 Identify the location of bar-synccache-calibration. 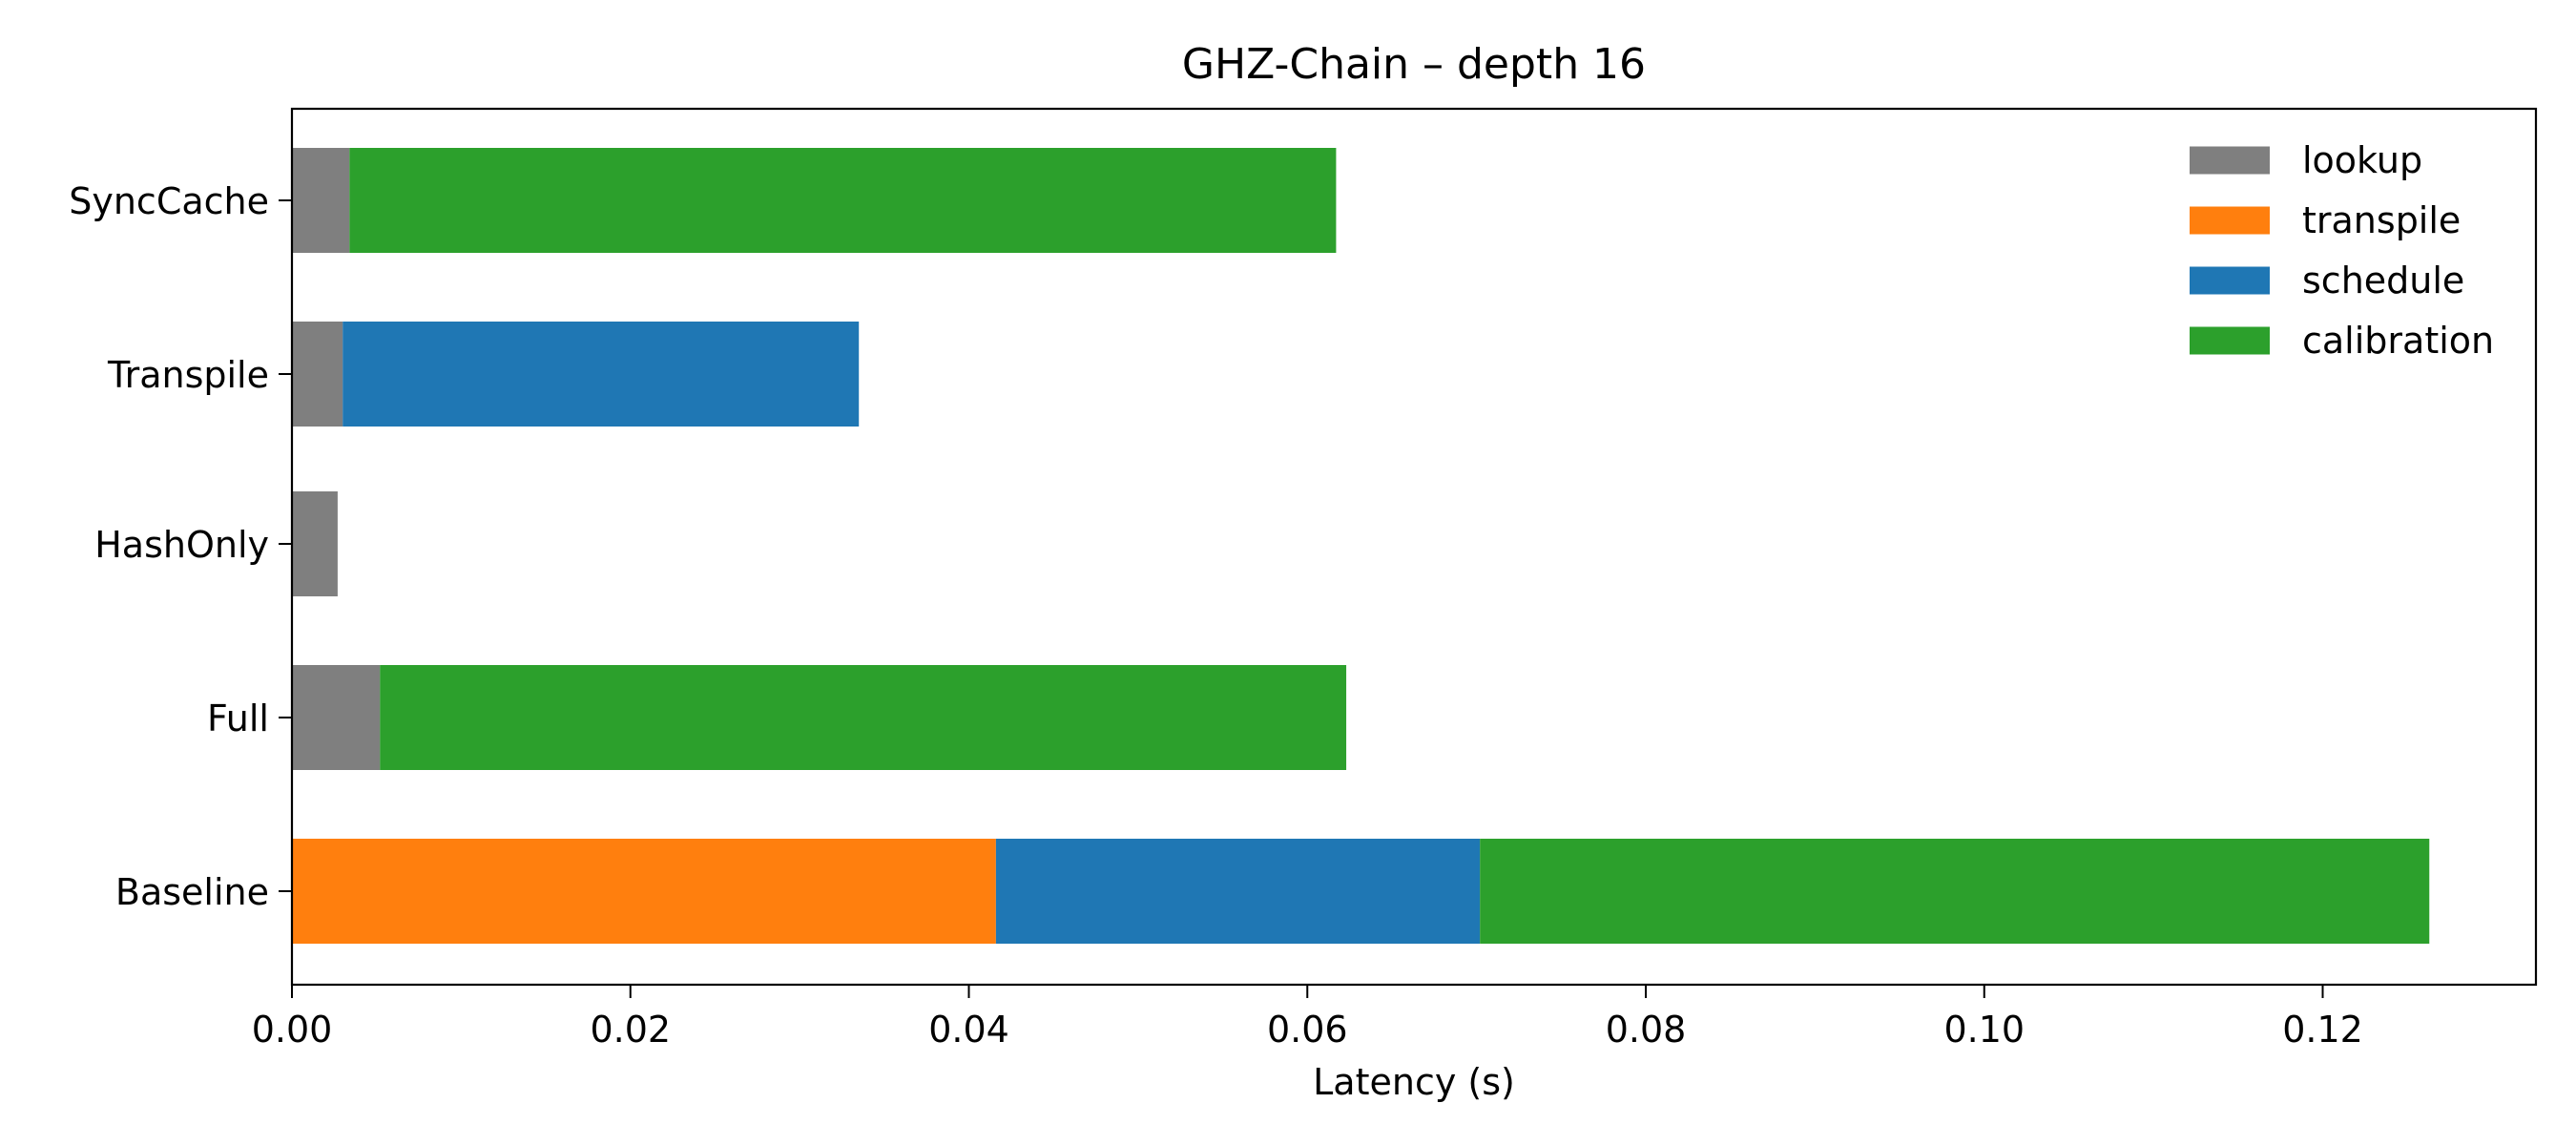
(843, 200).